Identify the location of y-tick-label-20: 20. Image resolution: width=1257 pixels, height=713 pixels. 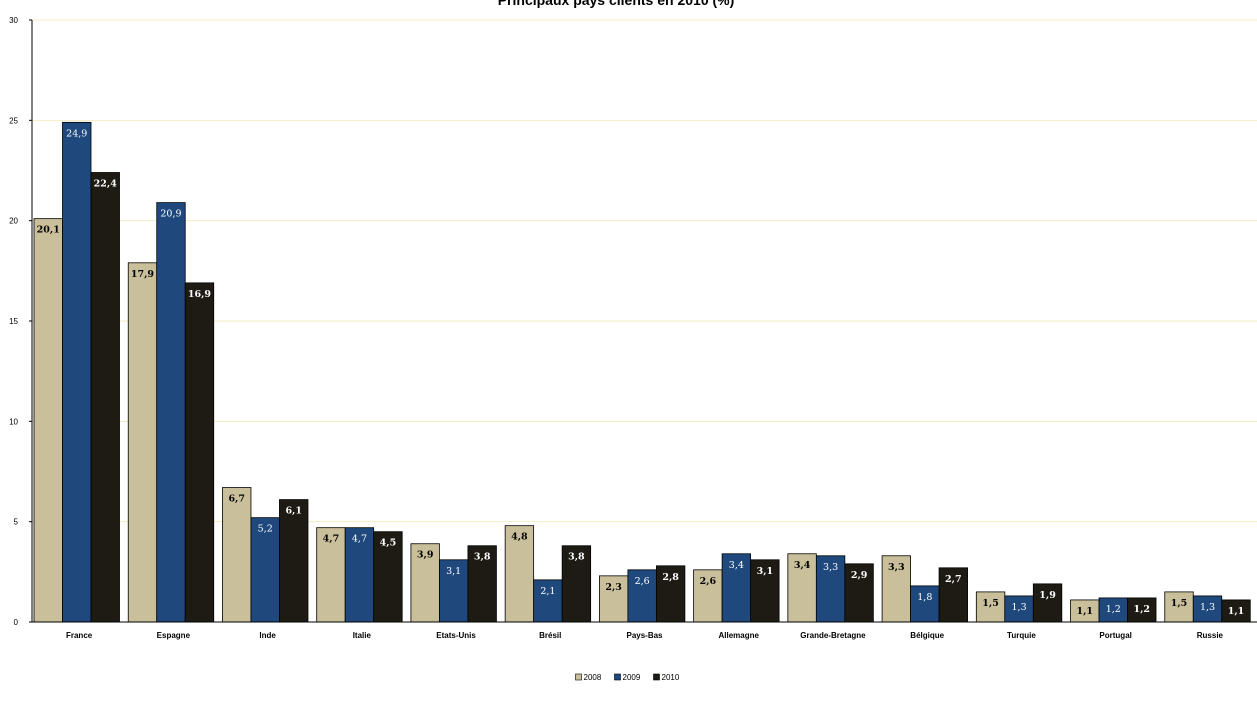
(13, 221).